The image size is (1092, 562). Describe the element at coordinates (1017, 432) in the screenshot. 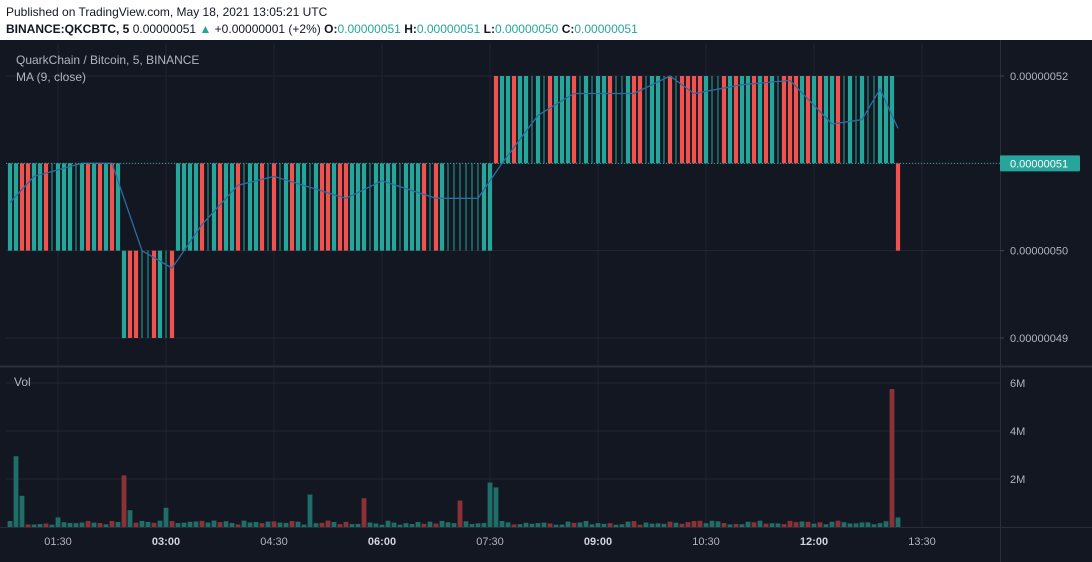

I see `volume-tick-label: 4M` at that location.